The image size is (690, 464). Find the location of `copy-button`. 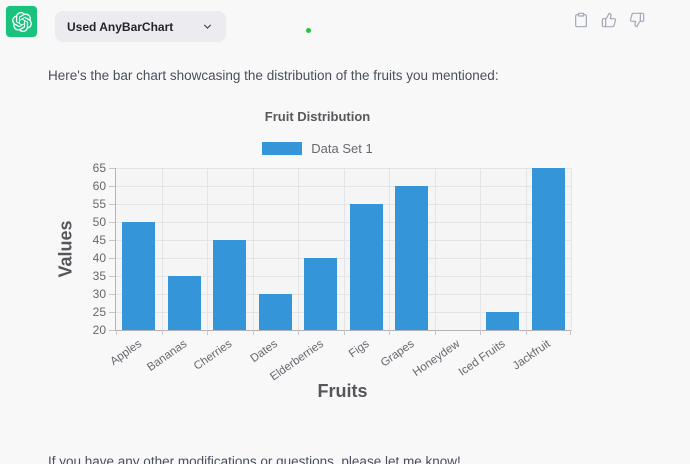

copy-button is located at coordinates (581, 21).